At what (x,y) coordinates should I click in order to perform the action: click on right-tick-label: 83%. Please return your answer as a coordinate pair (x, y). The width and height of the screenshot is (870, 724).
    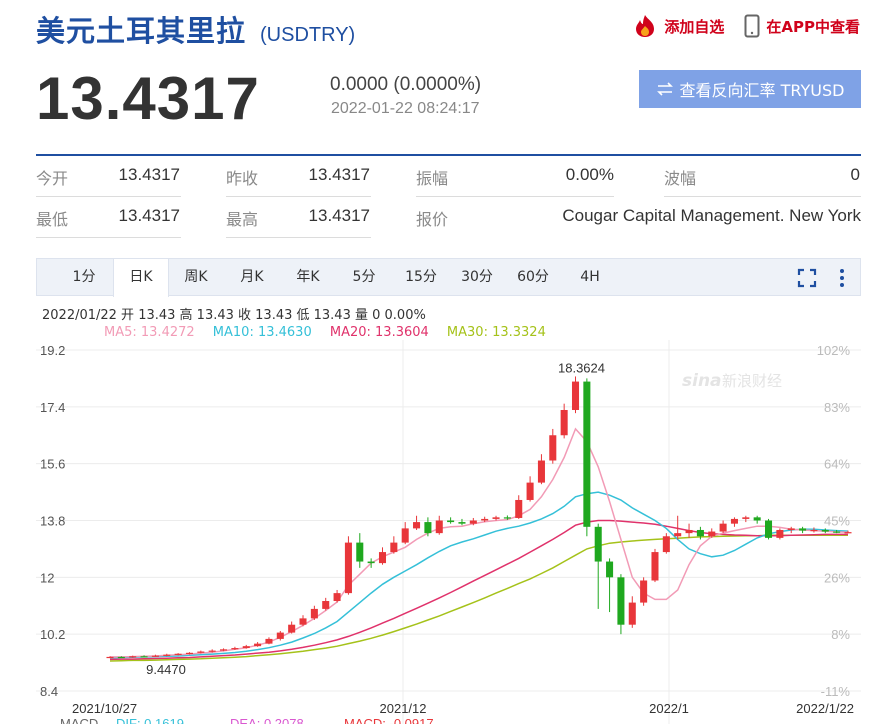
    Looking at the image, I should click on (837, 407).